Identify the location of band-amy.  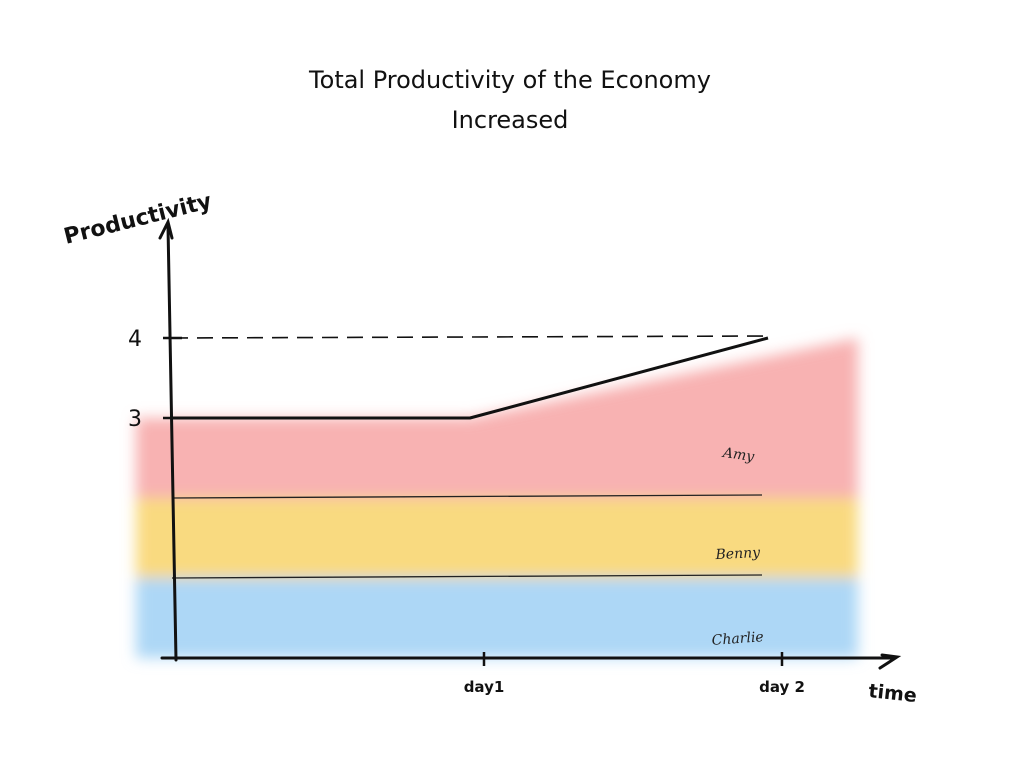
(497, 418).